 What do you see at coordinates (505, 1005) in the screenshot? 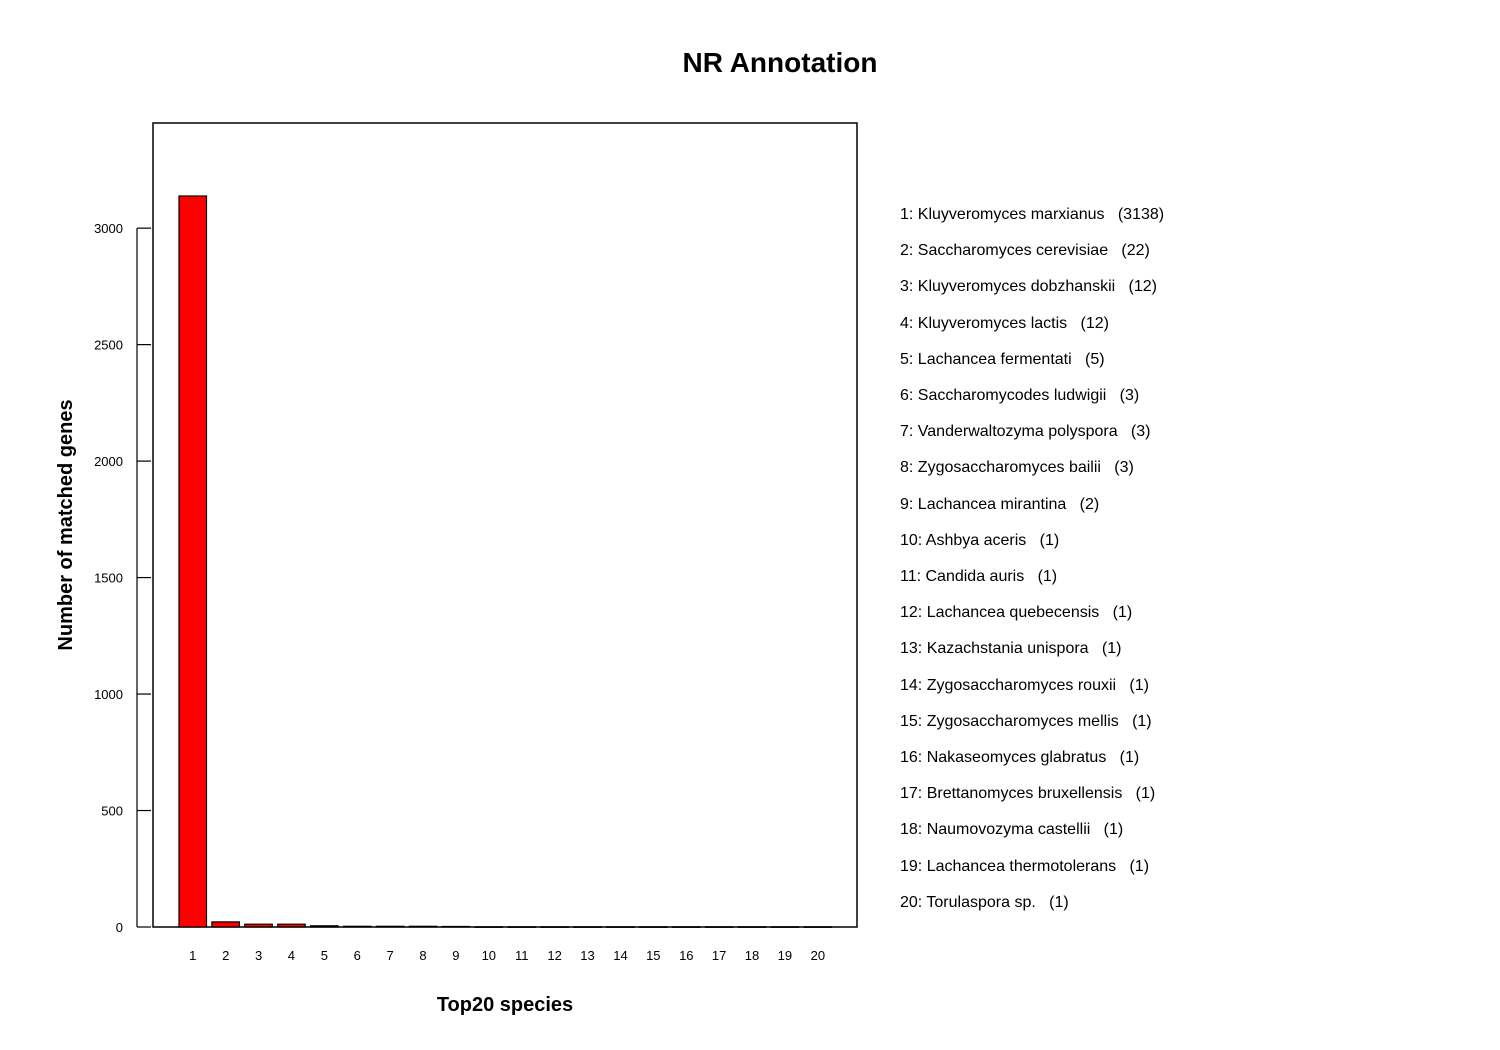
I see `x-axis-label: Top20 species` at bounding box center [505, 1005].